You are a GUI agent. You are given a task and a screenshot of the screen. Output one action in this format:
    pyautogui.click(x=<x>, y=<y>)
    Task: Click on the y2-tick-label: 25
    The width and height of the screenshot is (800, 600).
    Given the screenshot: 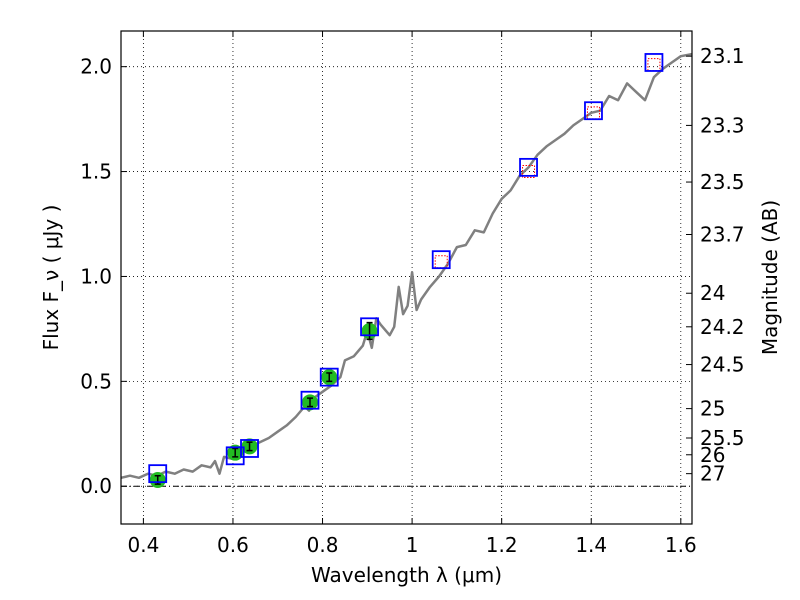 What is the action you would take?
    pyautogui.click(x=712, y=409)
    